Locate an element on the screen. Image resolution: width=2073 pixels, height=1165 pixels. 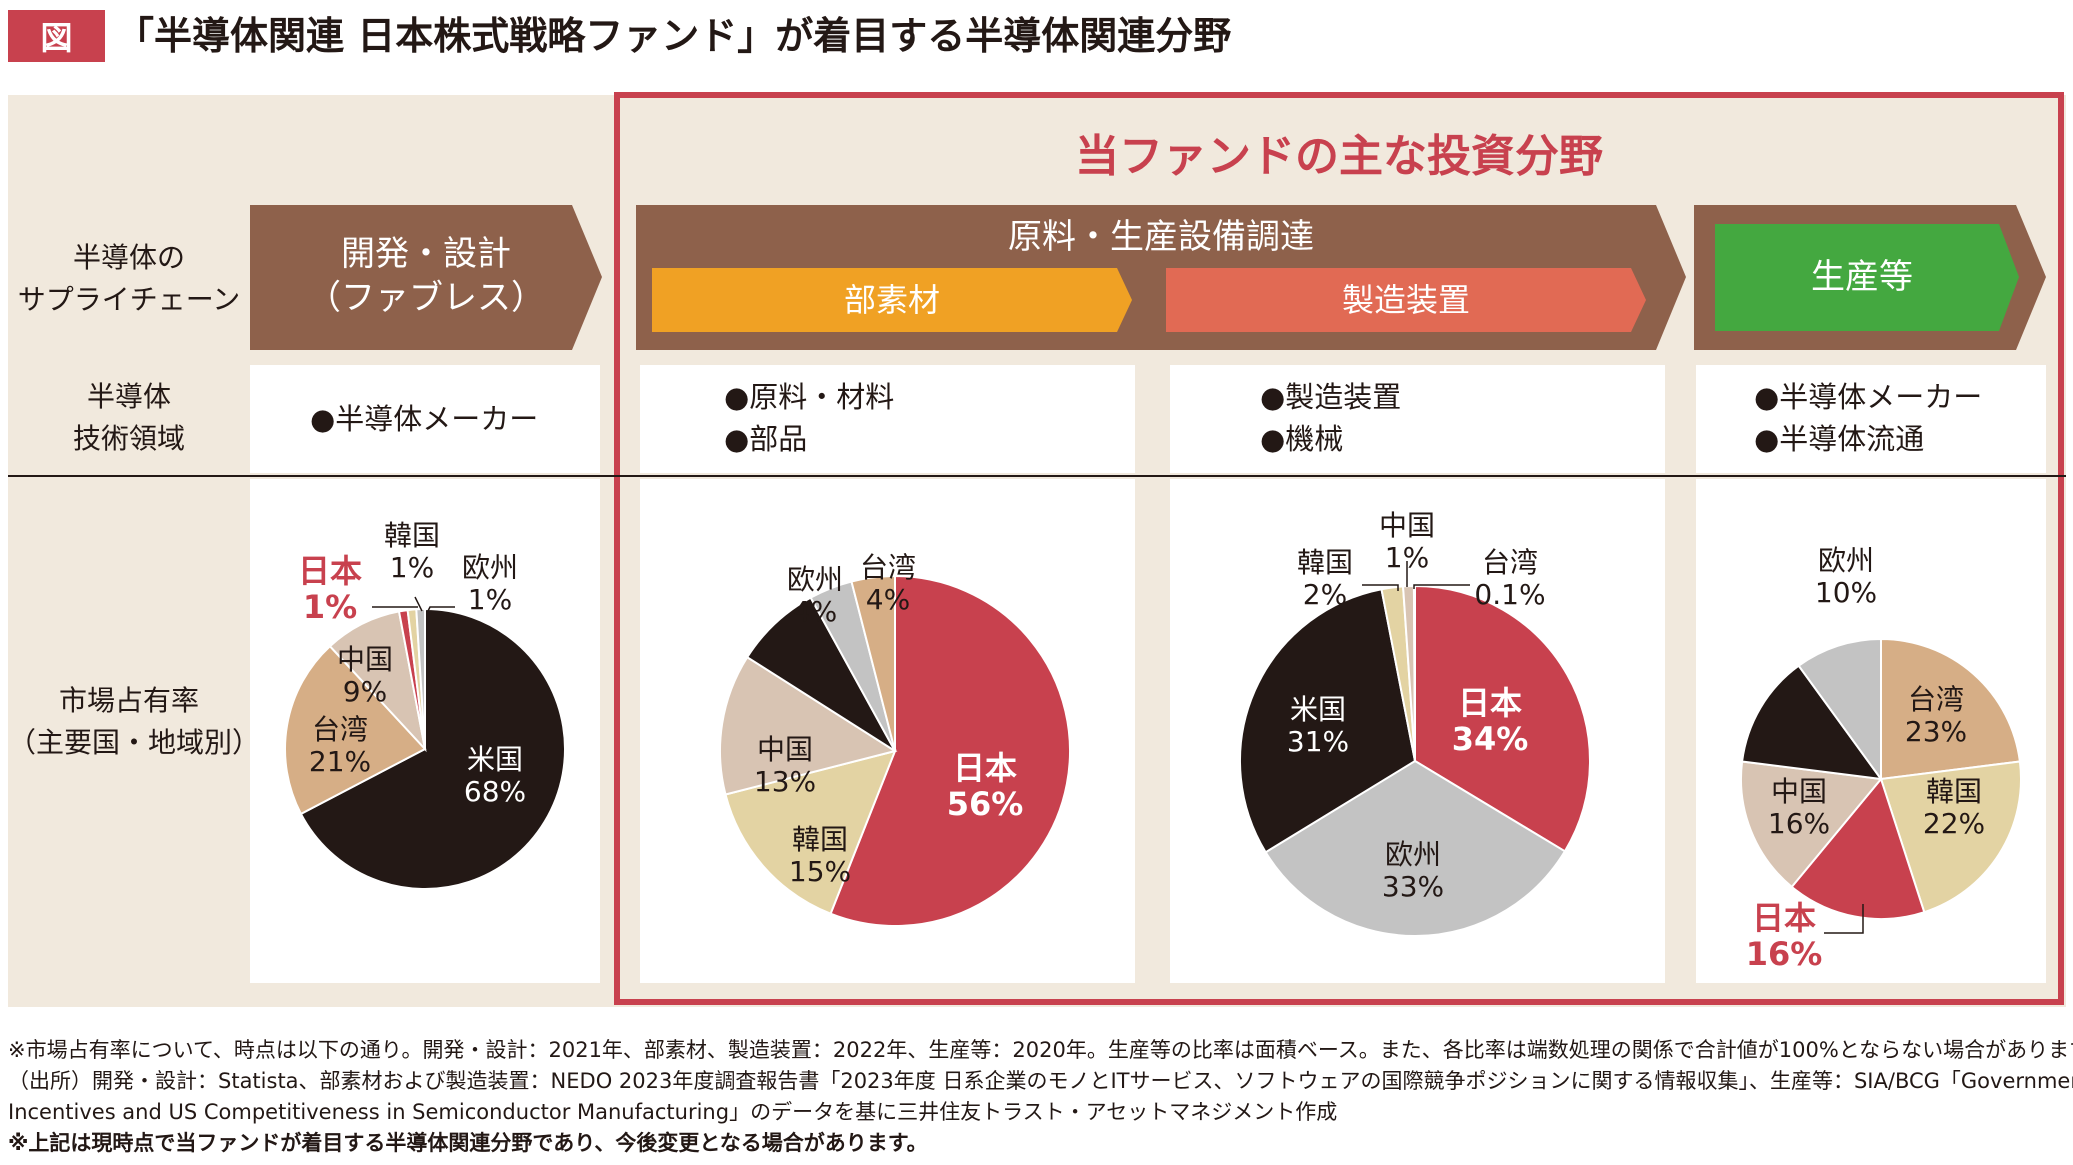
tech-area-production-item: ●半導体メーカー is located at coordinates (1868, 397).